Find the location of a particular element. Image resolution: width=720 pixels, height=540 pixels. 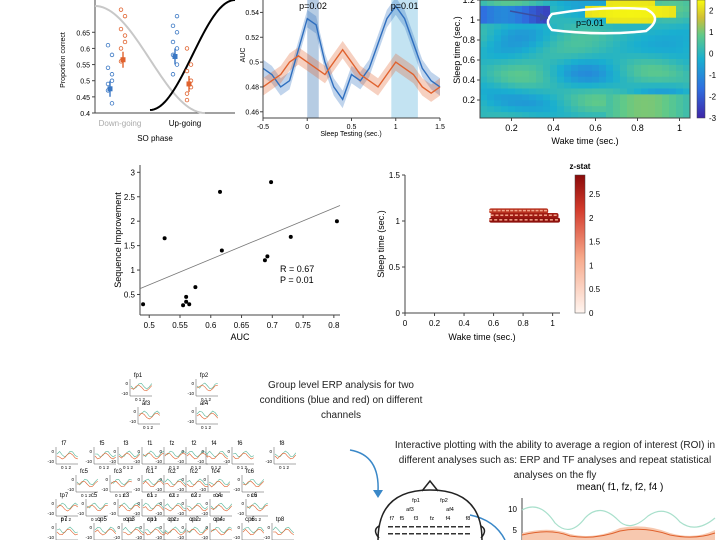

channel-label: af4 is located at coordinates (204, 404).